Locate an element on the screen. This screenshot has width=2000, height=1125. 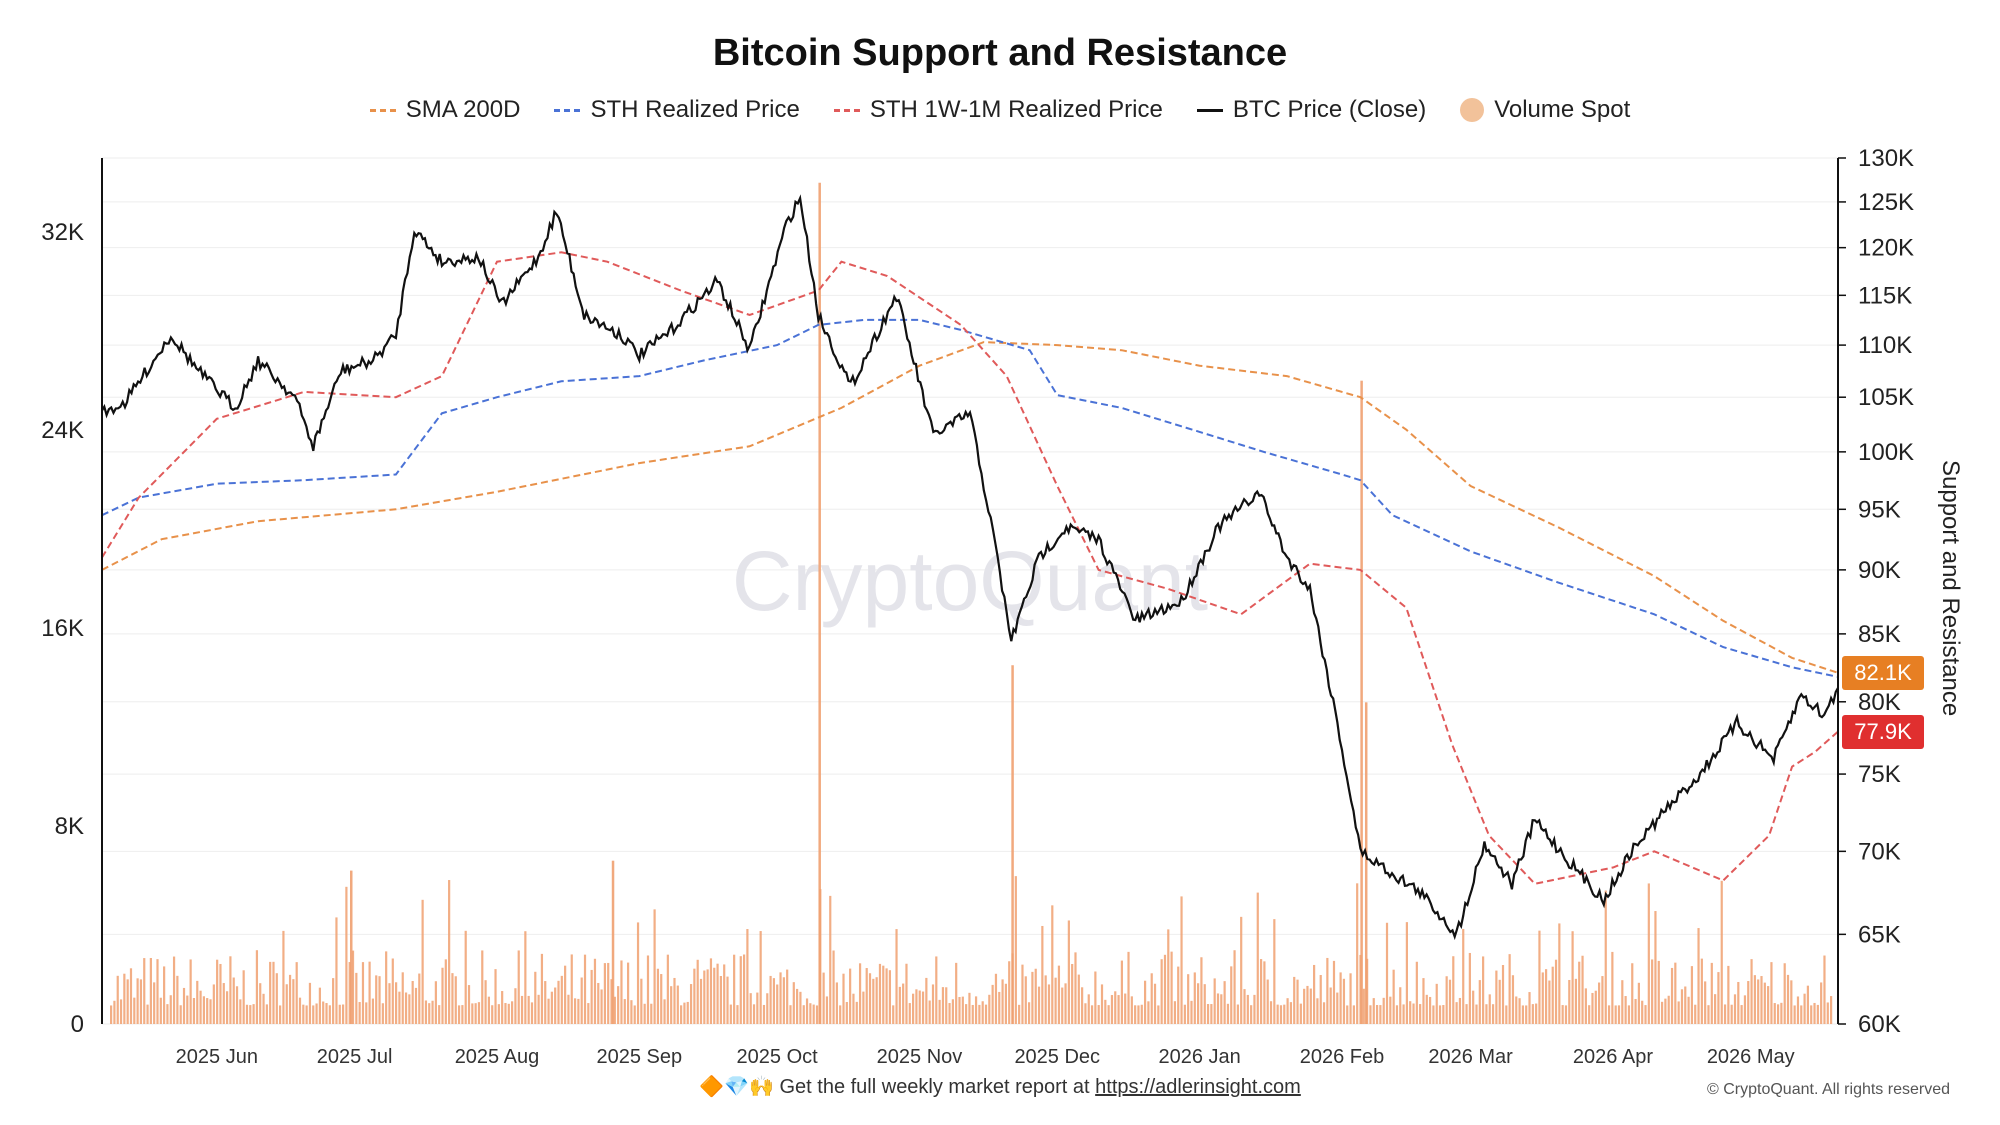
right-tick-label-11: 115K is located at coordinates (1885, 295).